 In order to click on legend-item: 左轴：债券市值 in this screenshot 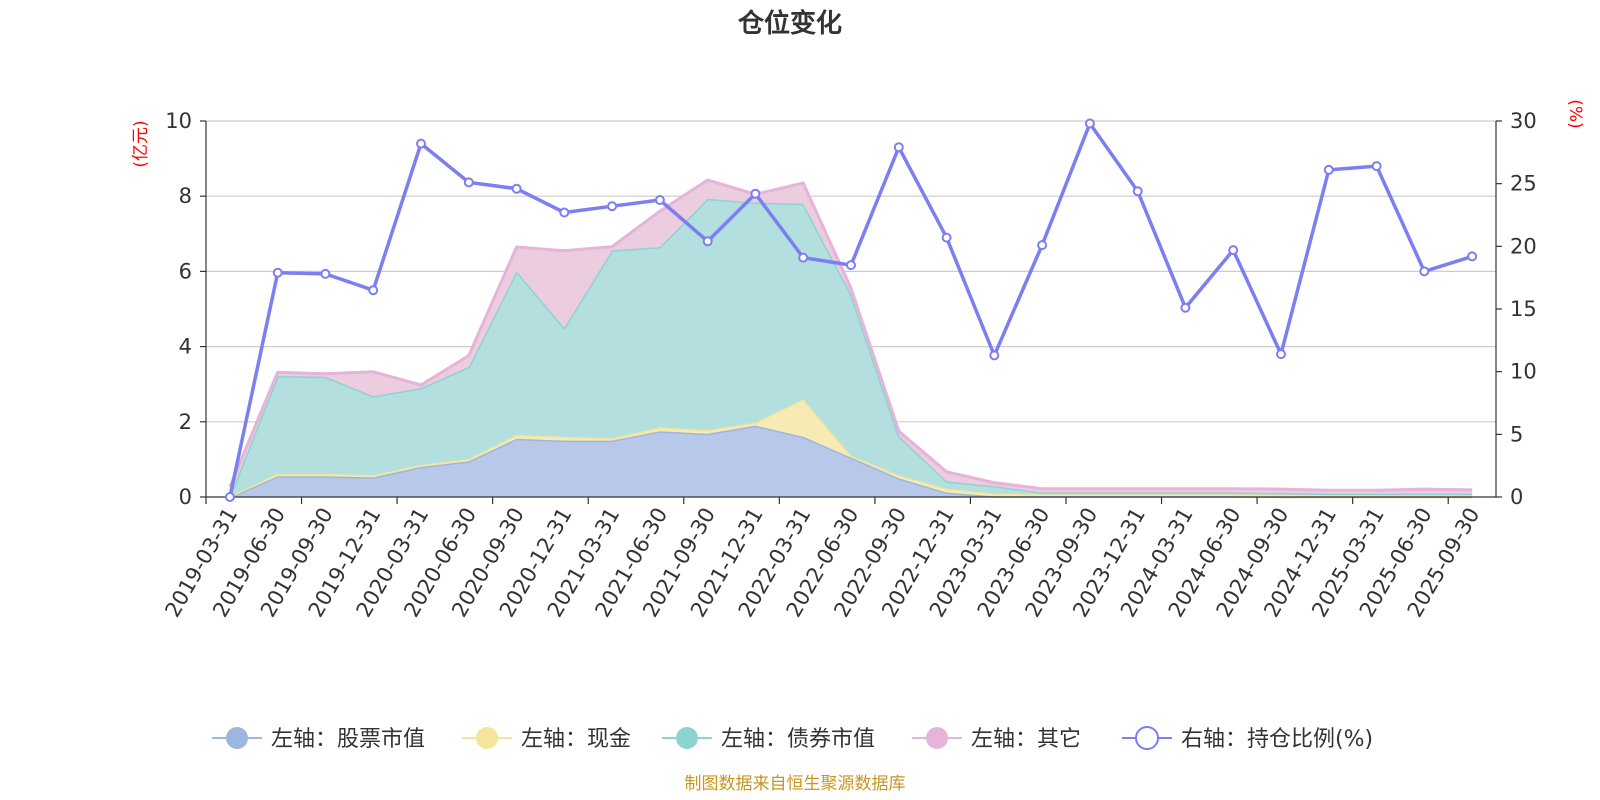, I will do `click(768, 739)`.